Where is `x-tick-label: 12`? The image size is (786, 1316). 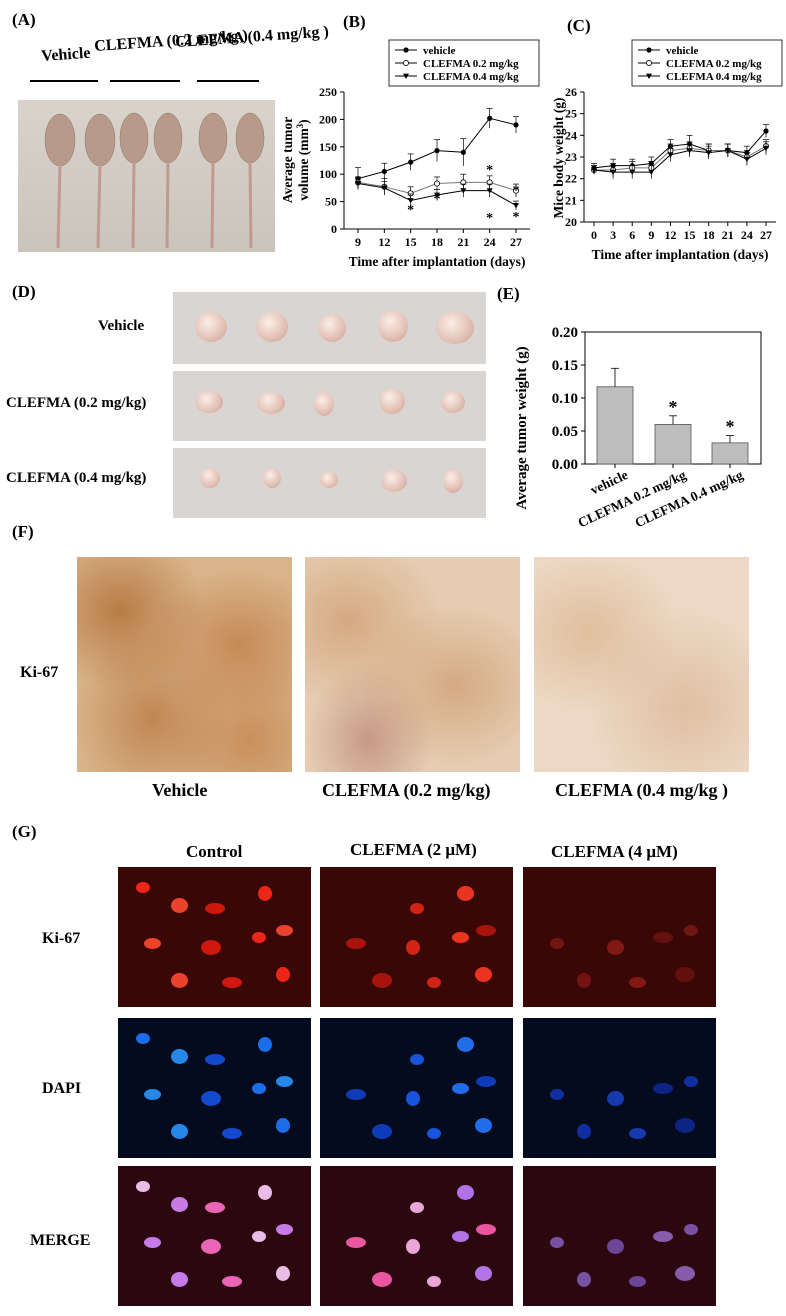 x-tick-label: 12 is located at coordinates (384, 242).